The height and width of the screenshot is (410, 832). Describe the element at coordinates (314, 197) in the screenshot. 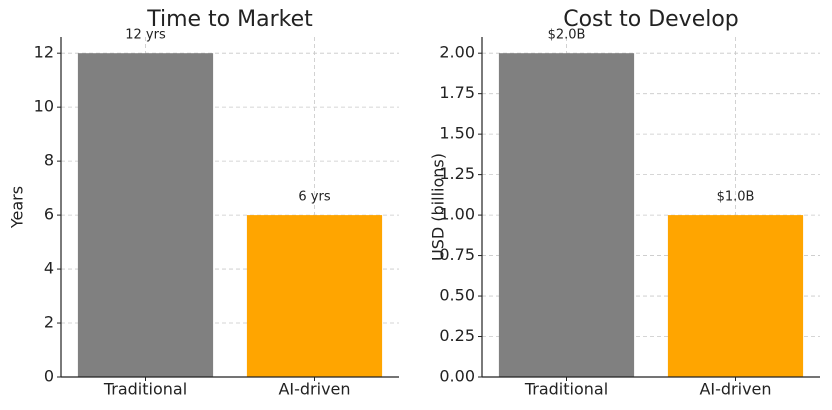

I see `value-label: 6 yrs` at that location.